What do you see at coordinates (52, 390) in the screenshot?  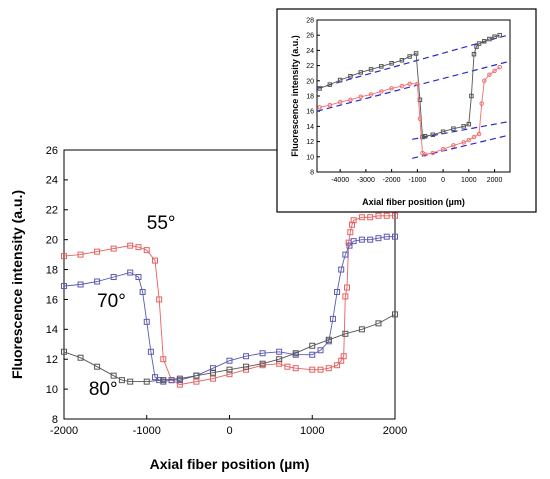 I see `y-tick-label: 10` at bounding box center [52, 390].